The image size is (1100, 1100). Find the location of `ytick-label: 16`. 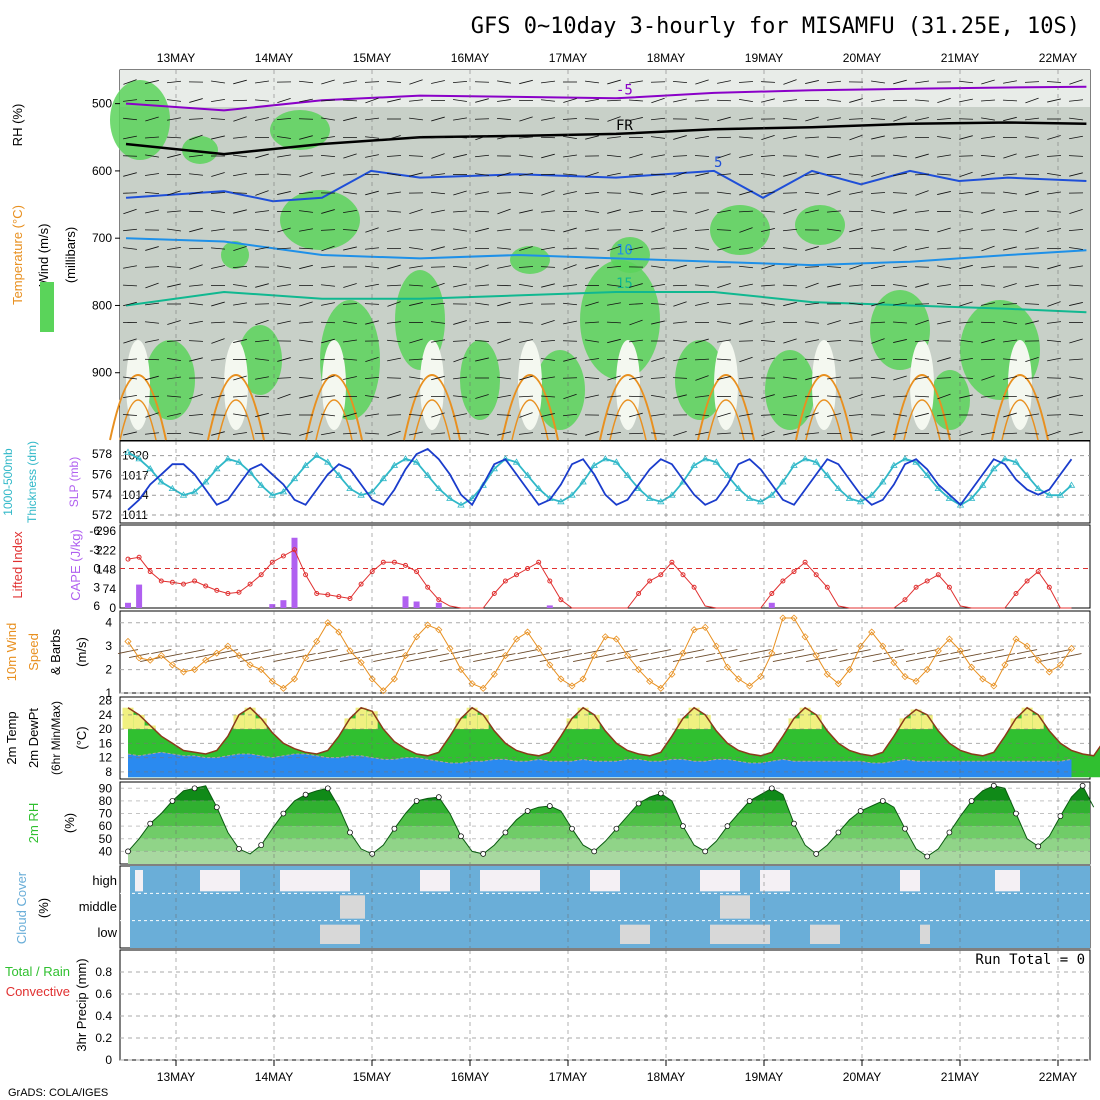

ytick-label: 16 is located at coordinates (106, 743).